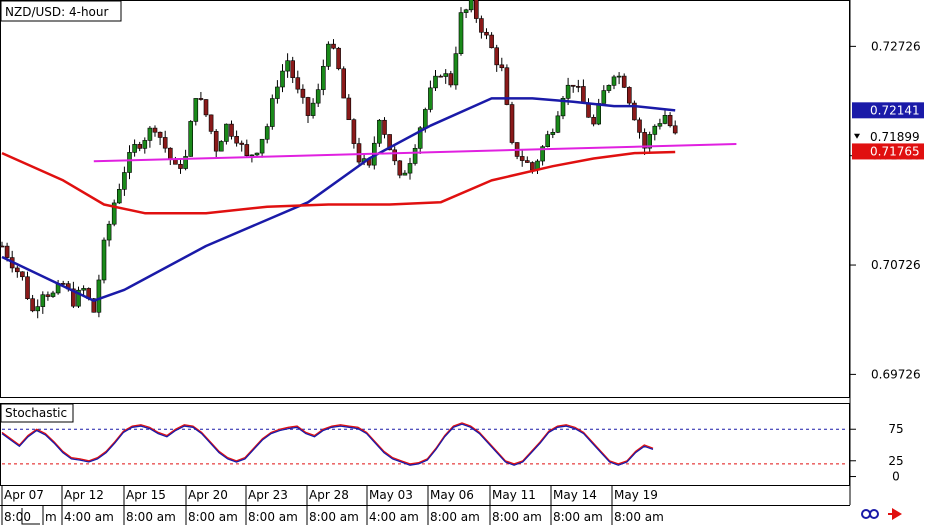 The height and width of the screenshot is (529, 925). Describe the element at coordinates (896, 374) in the screenshot. I see `y-tick-label: 0.69726` at that location.